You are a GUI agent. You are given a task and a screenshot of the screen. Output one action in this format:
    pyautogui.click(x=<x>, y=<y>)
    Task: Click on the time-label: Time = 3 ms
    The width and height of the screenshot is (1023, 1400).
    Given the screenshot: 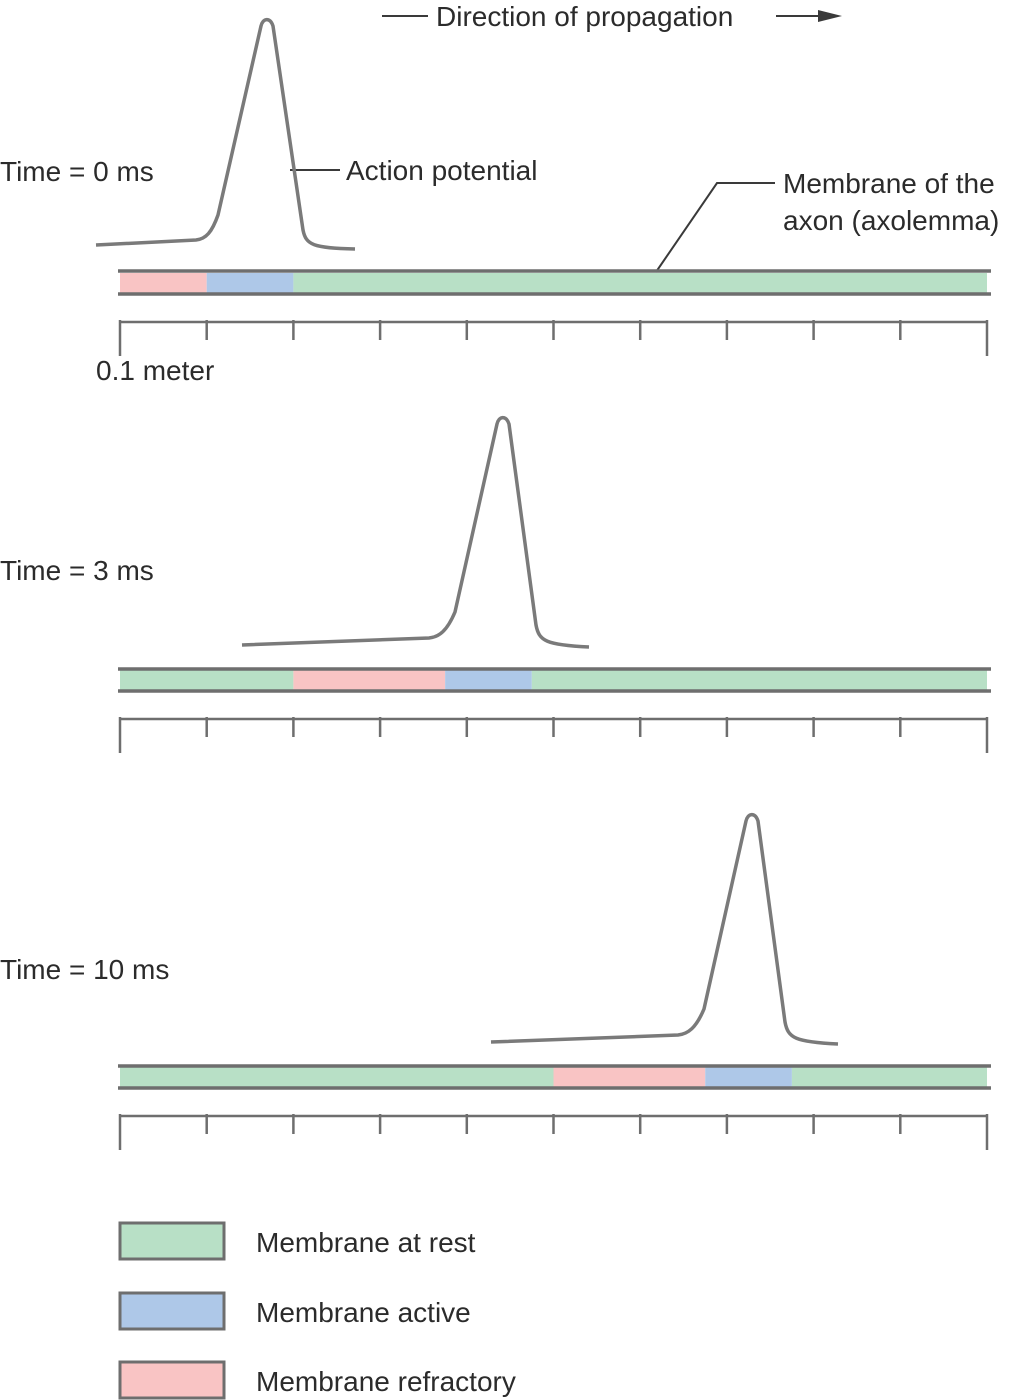 What is the action you would take?
    pyautogui.click(x=77, y=570)
    